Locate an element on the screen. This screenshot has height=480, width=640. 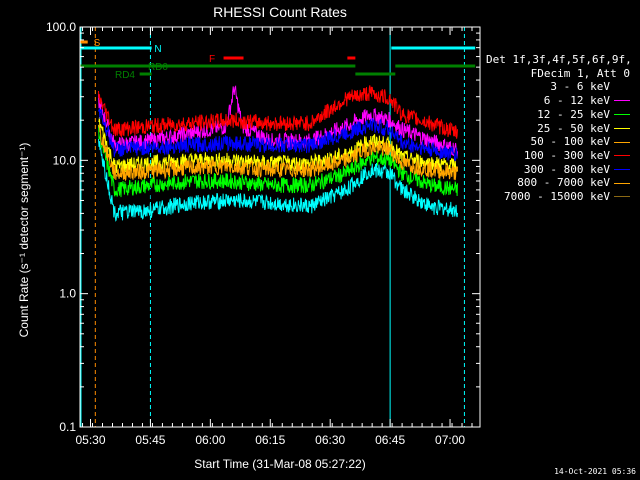
legend-label: 12 - 25 keV is located at coordinates (573, 114).